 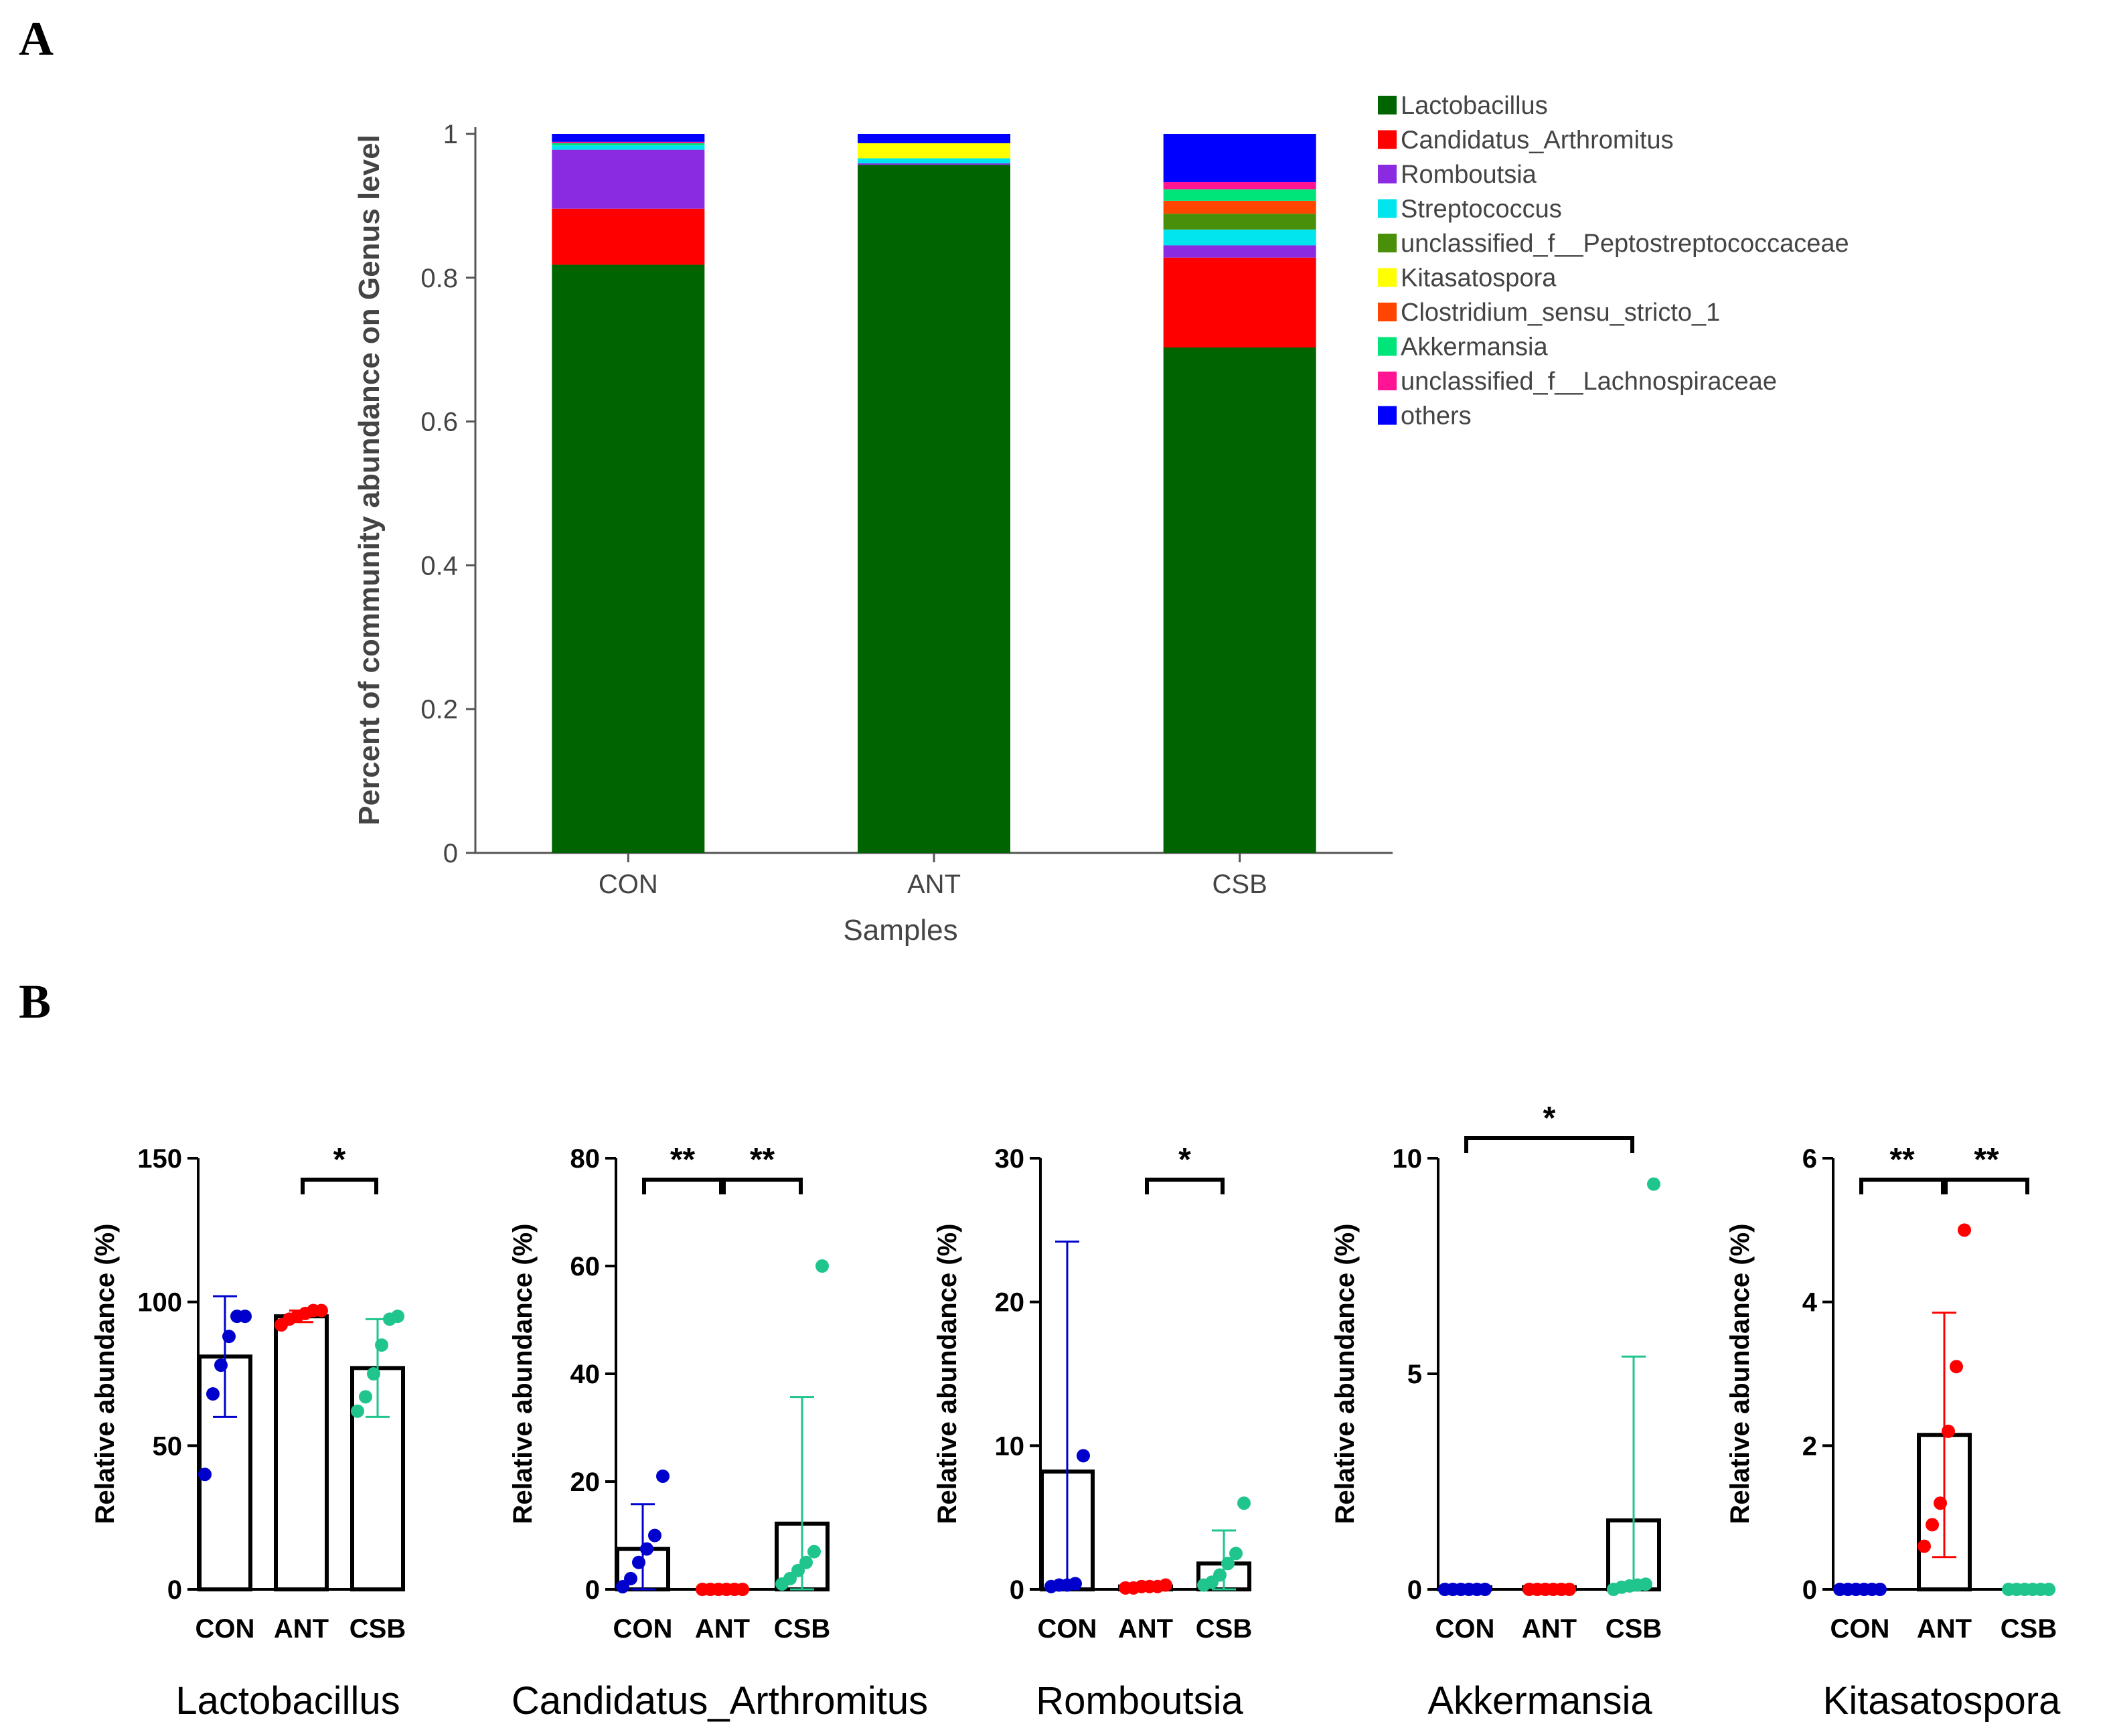 What do you see at coordinates (934, 509) in the screenshot?
I see `bar-segment-ant-lactobacillus` at bounding box center [934, 509].